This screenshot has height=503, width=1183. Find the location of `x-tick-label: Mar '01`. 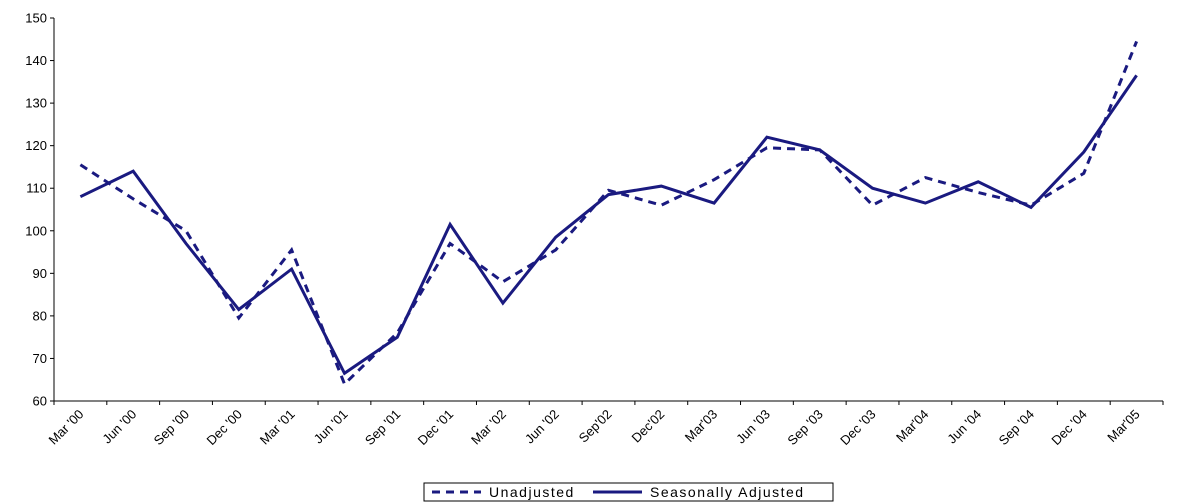

x-tick-label: Mar '01 is located at coordinates (277, 427).